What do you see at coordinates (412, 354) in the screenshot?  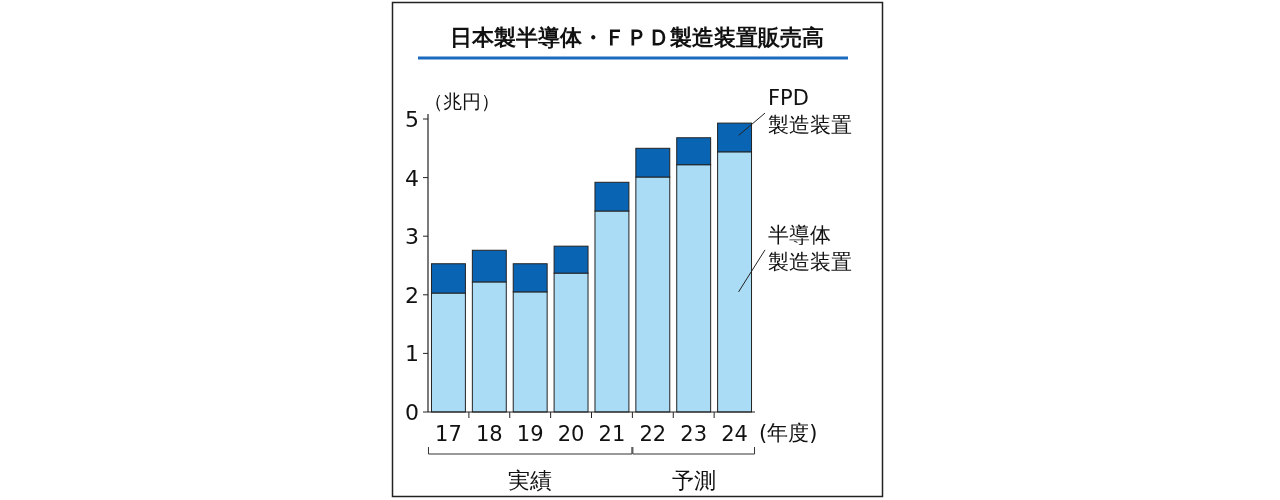 I see `y-tick-label: 1` at bounding box center [412, 354].